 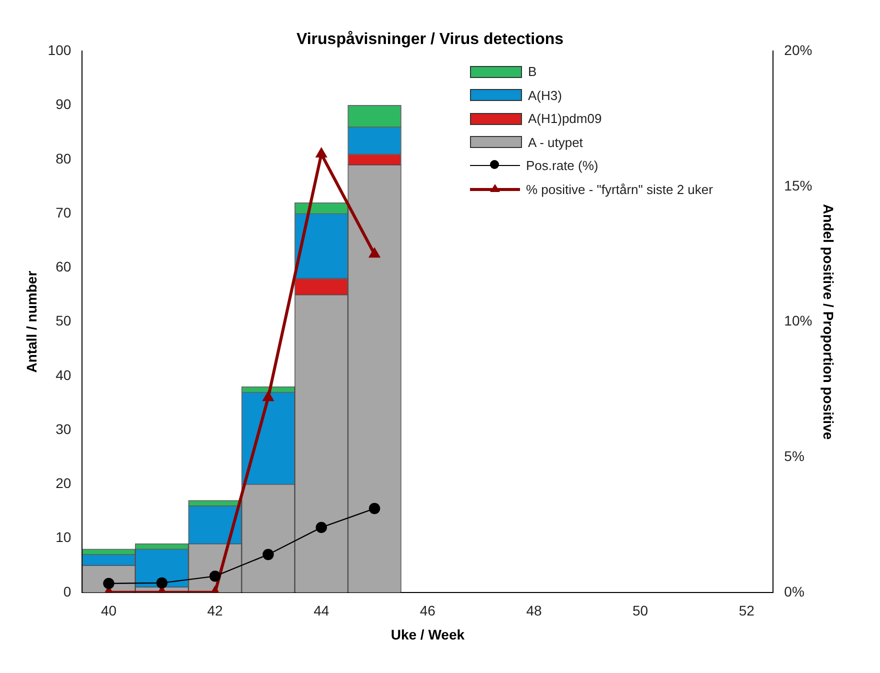 I want to click on x-tick-label: 42, so click(x=215, y=610).